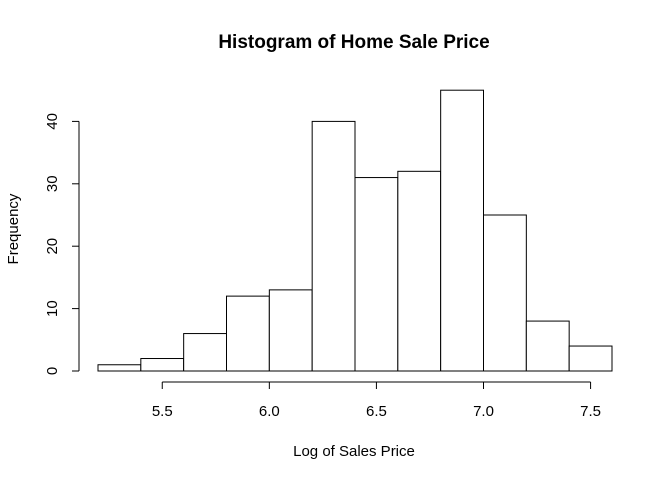  Describe the element at coordinates (162, 411) in the screenshot. I see `x-tick-label: 5.5` at that location.